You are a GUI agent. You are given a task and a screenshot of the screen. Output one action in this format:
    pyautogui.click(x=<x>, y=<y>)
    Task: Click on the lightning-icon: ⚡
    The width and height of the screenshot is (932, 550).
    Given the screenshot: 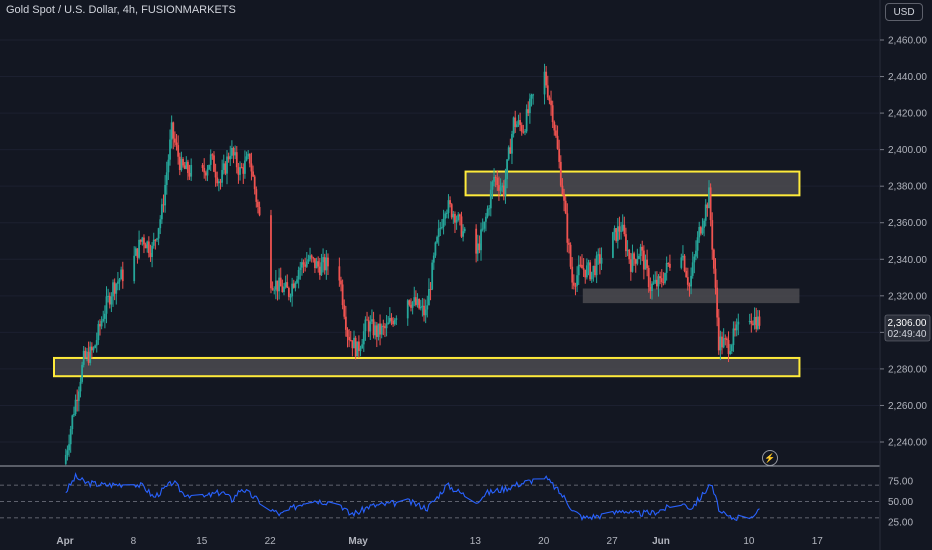 What is the action you would take?
    pyautogui.click(x=770, y=458)
    